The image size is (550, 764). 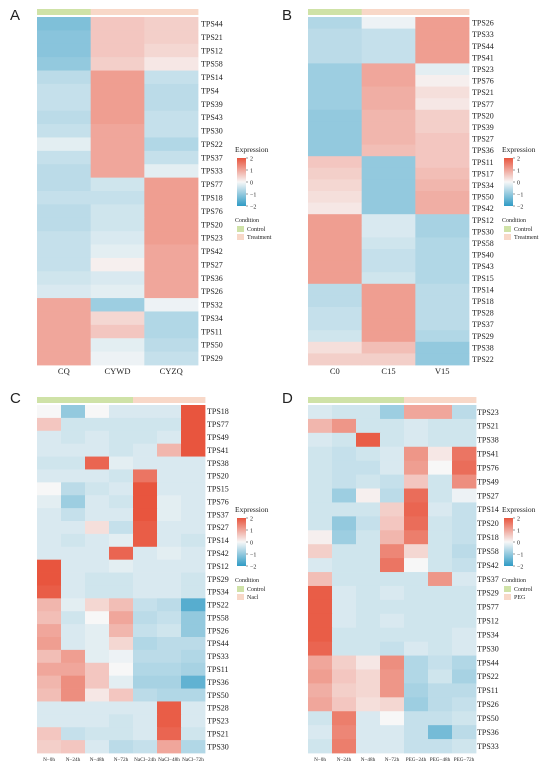 What do you see at coordinates (392, 760) in the screenshot?
I see `column-label: N−72h` at bounding box center [392, 760].